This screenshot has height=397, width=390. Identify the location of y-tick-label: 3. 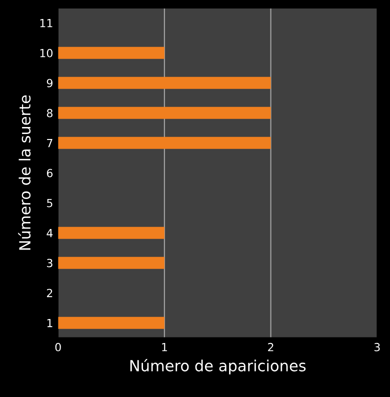
(49, 263).